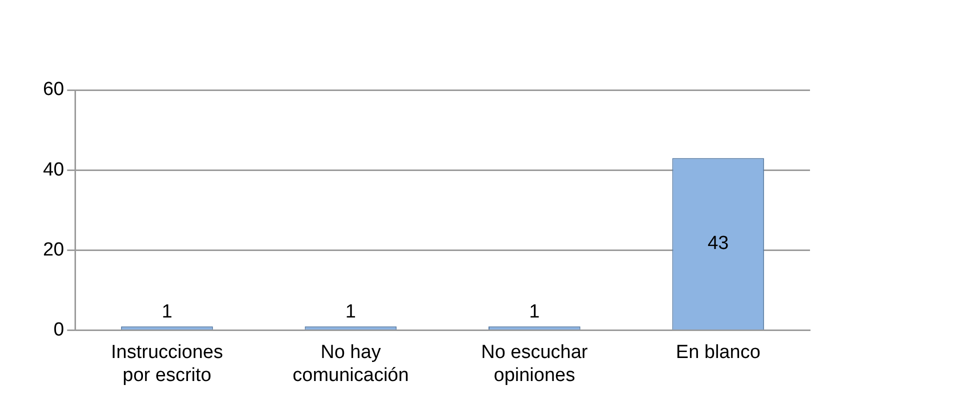  I want to click on x-tick-label: No hay comunicación, so click(350, 364).